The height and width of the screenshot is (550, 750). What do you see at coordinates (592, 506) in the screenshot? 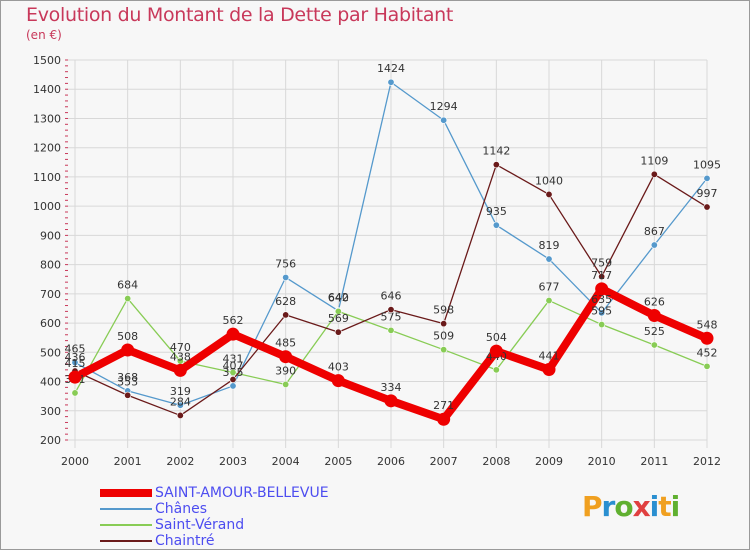
I see `logo-letter: P` at bounding box center [592, 506].